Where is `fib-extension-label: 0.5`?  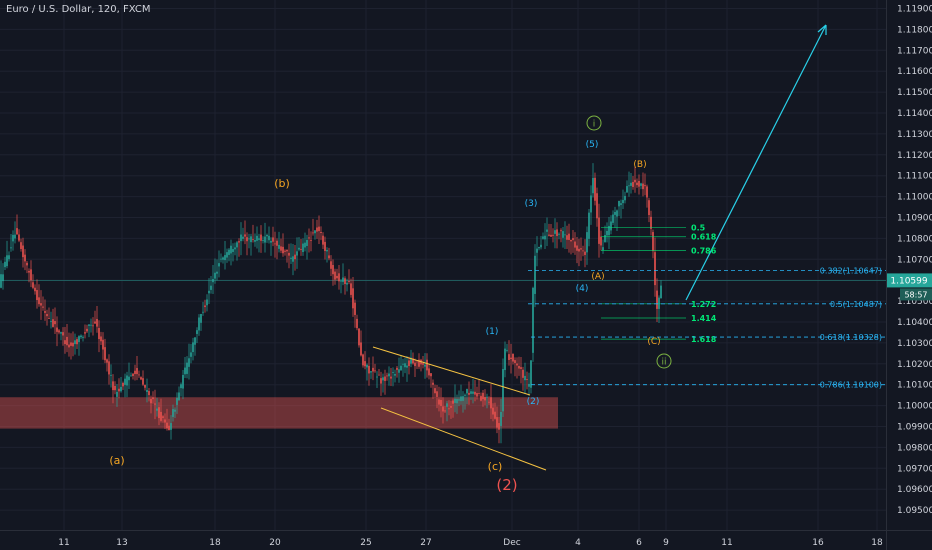 fib-extension-label: 0.5 is located at coordinates (698, 227).